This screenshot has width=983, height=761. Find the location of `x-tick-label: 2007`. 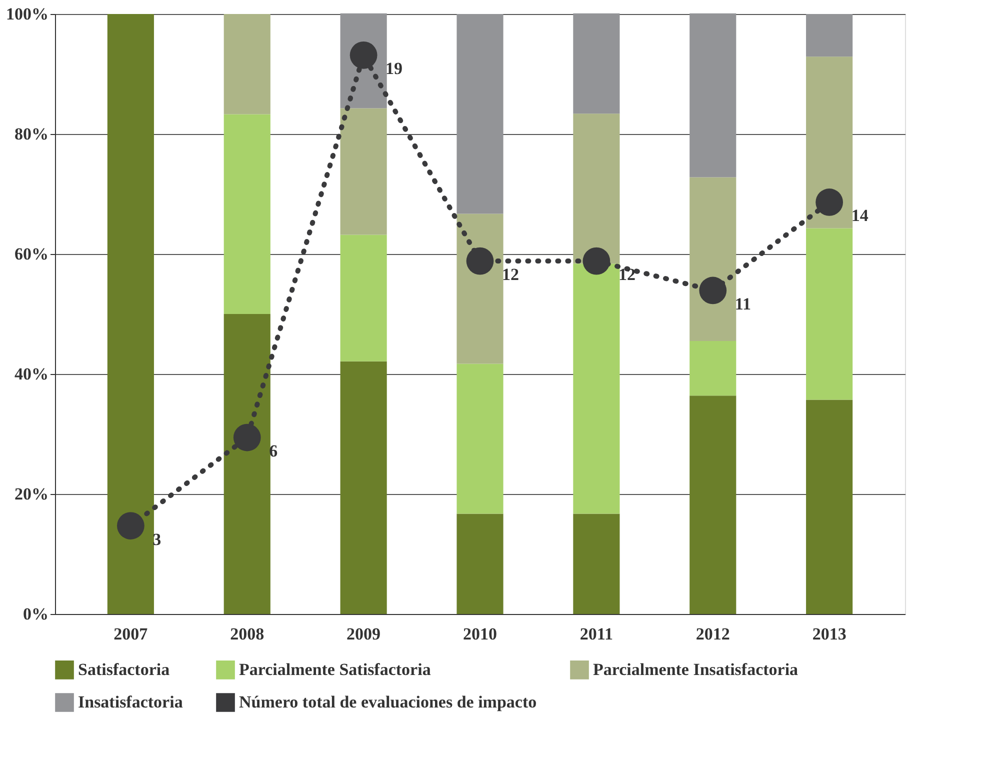

x-tick-label: 2007 is located at coordinates (131, 634).